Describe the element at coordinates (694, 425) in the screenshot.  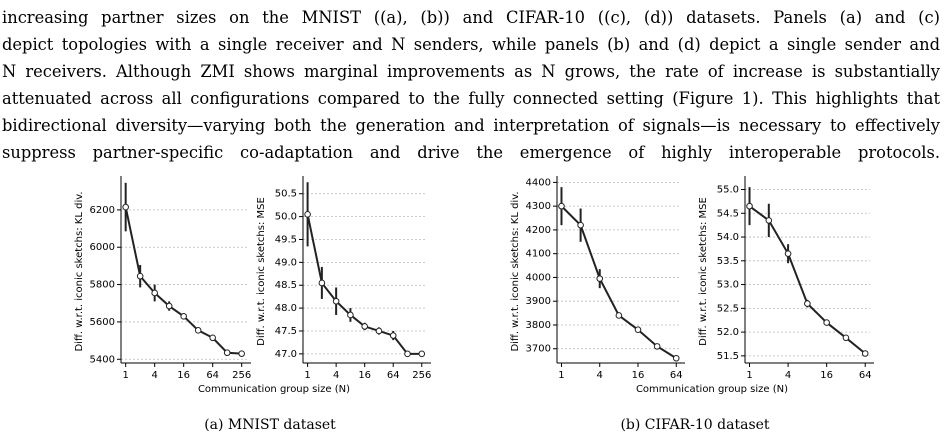
I see `caption: (b) CIFAR-10 dataset` at that location.